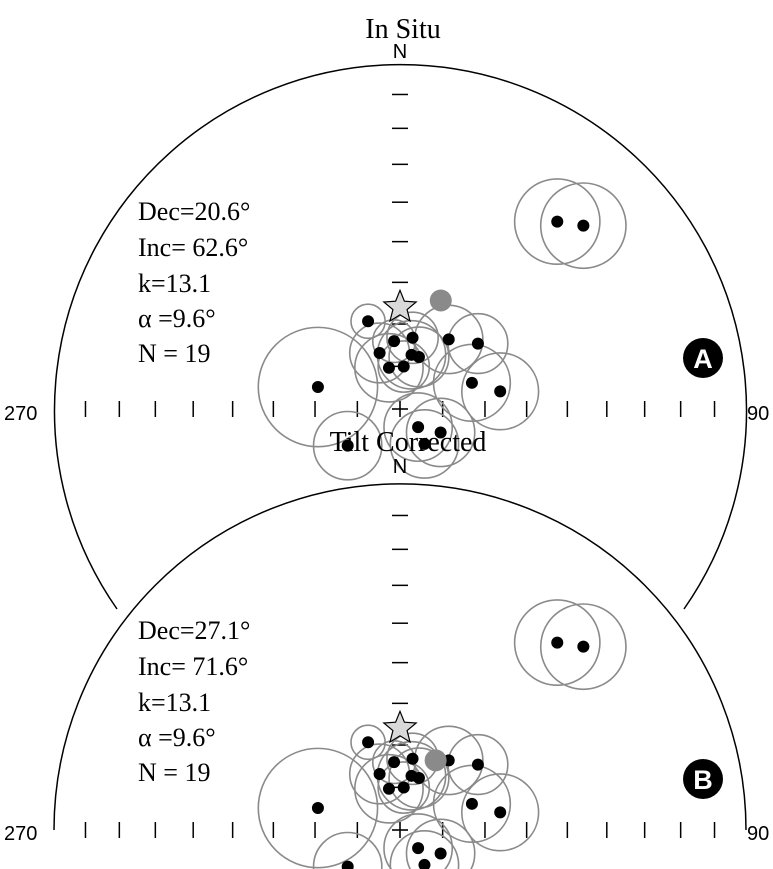 This screenshot has width=773, height=869. What do you see at coordinates (194, 630) in the screenshot?
I see `stat-dec: Dec=27.1°` at bounding box center [194, 630].